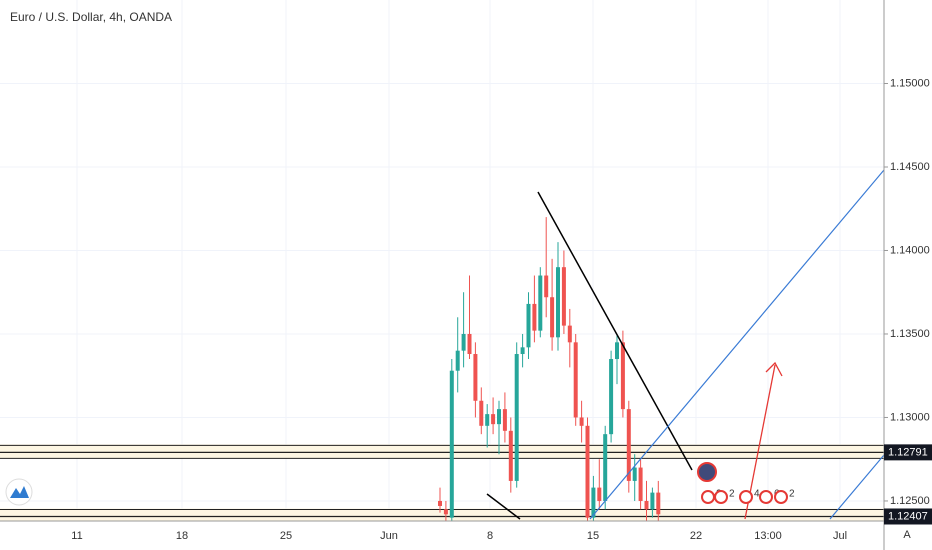 This screenshot has height=550, width=932. I want to click on x-tick-label: 13:00, so click(768, 536).